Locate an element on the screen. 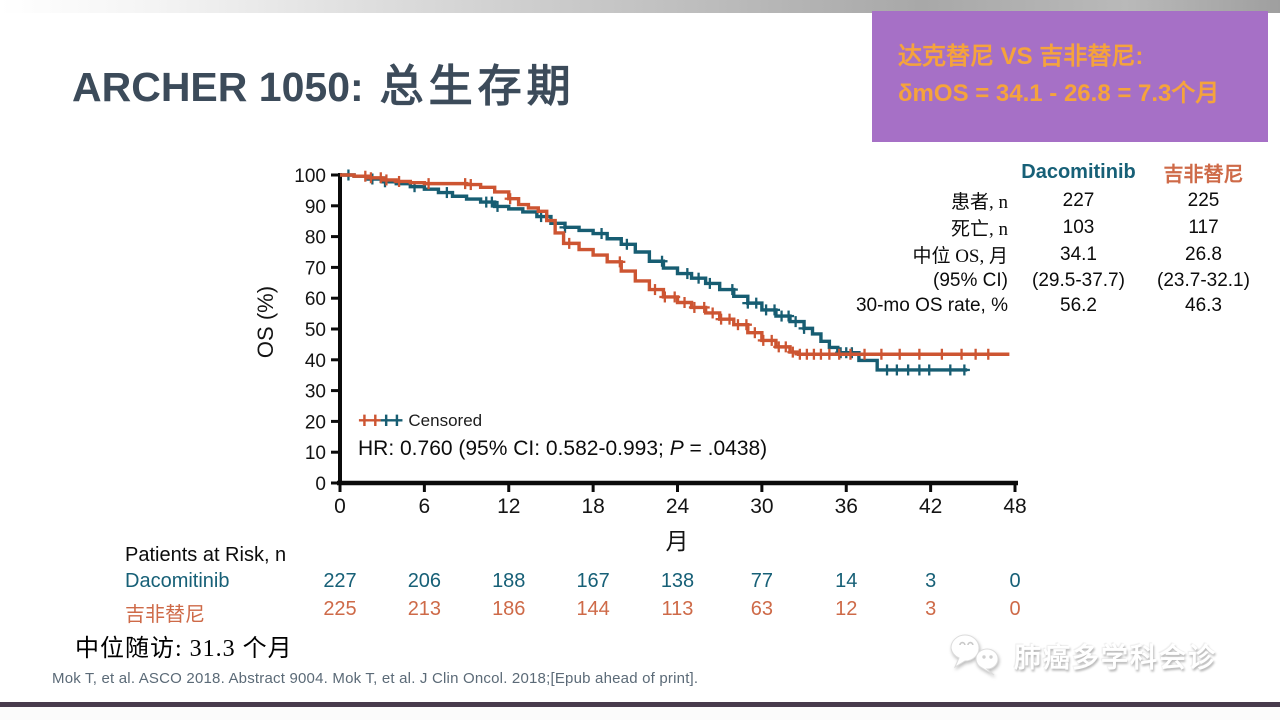 This screenshot has width=1280, height=720. comparison-callout-box: 达克替尼 VS 吉非替尼: δmOS = 34.1 - 26.8 = 7.3个月 is located at coordinates (1070, 76).